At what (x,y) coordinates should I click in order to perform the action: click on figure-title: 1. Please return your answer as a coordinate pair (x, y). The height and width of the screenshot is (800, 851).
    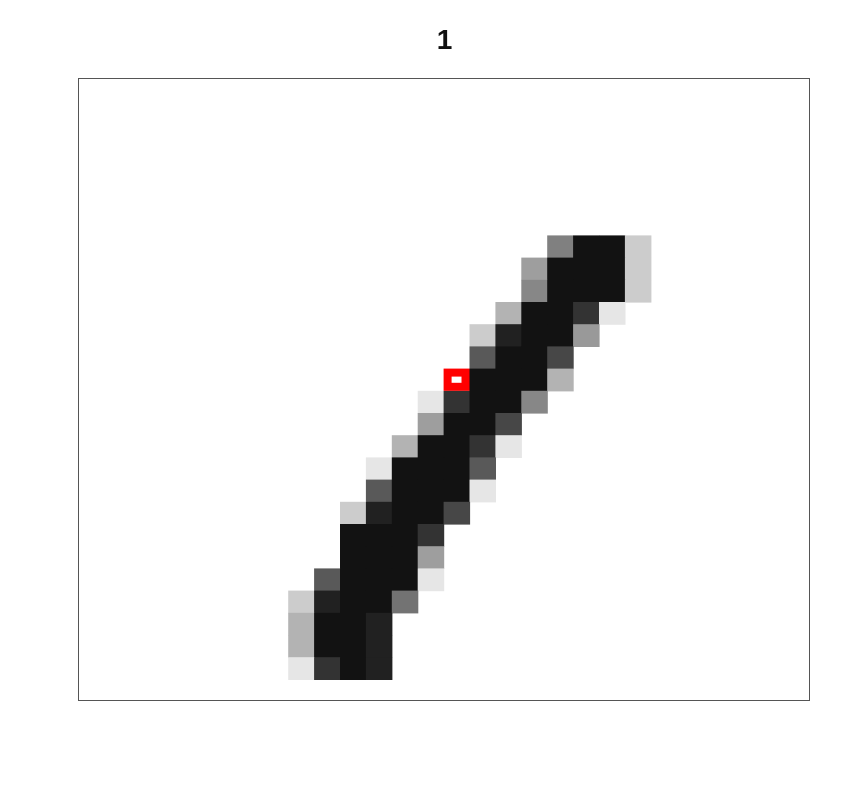
    Looking at the image, I should click on (444, 39).